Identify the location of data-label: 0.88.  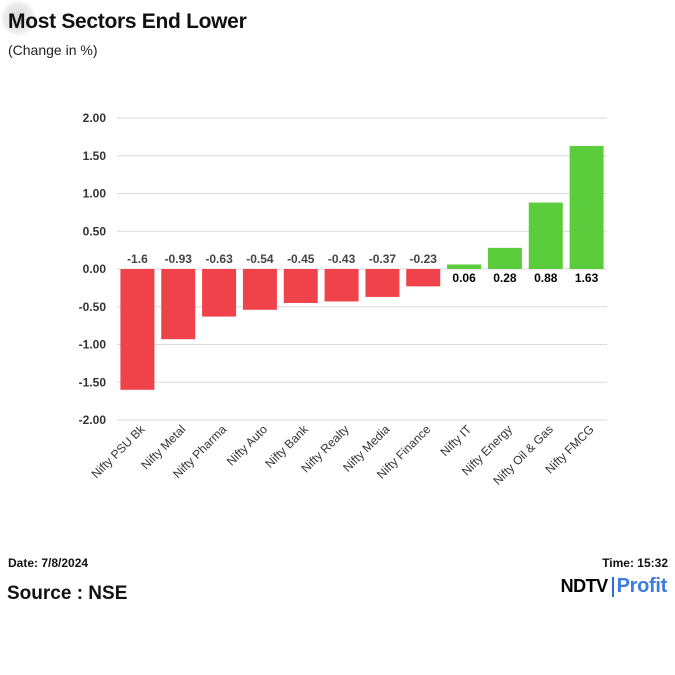
(546, 278).